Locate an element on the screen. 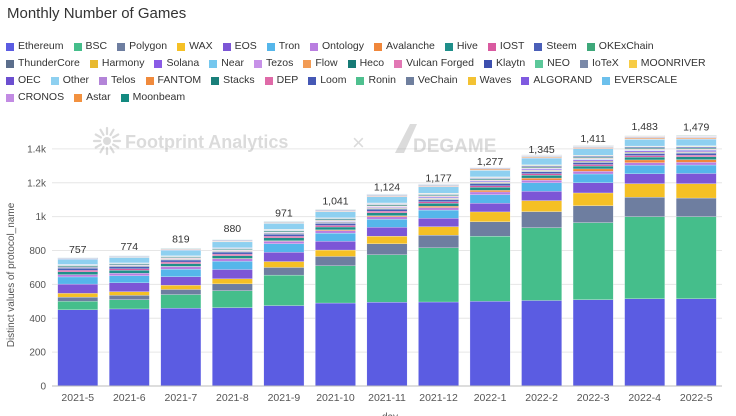 The image size is (736, 416). legend-item: OEC is located at coordinates (23, 80).